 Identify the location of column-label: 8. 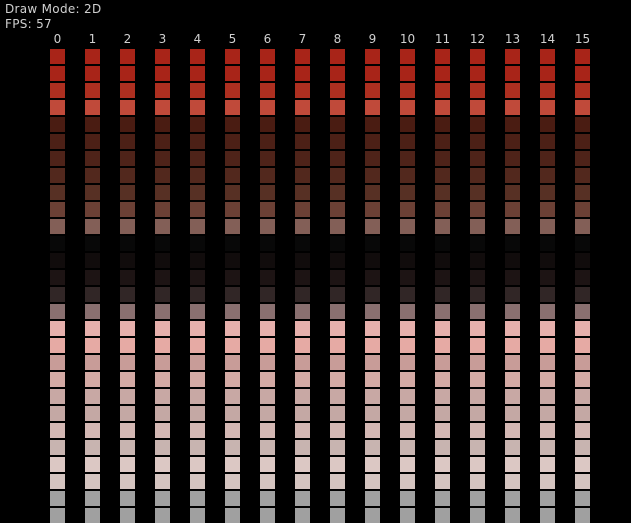
(337, 39).